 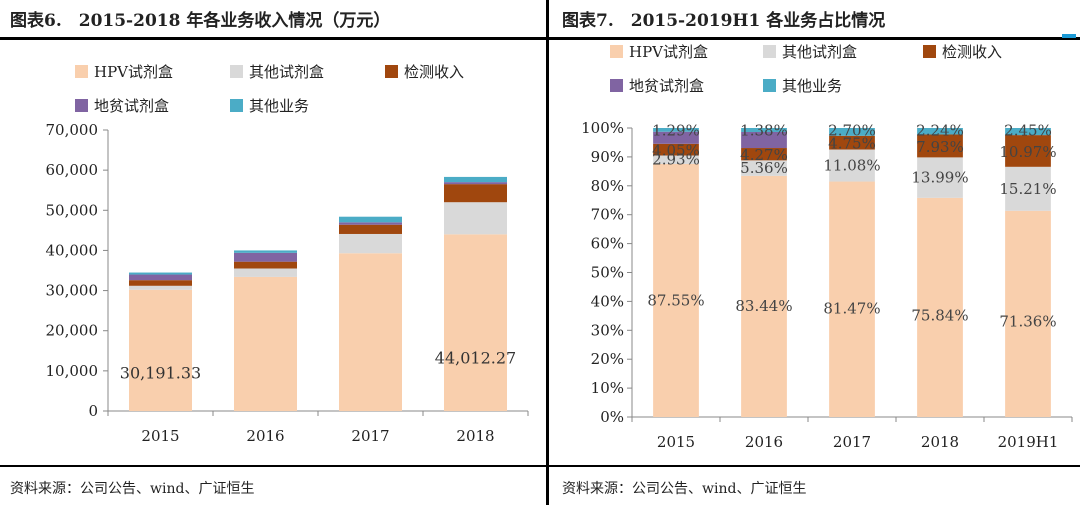 I want to click on data-label-other-reagent-2015: 2.93%, so click(x=676, y=160).